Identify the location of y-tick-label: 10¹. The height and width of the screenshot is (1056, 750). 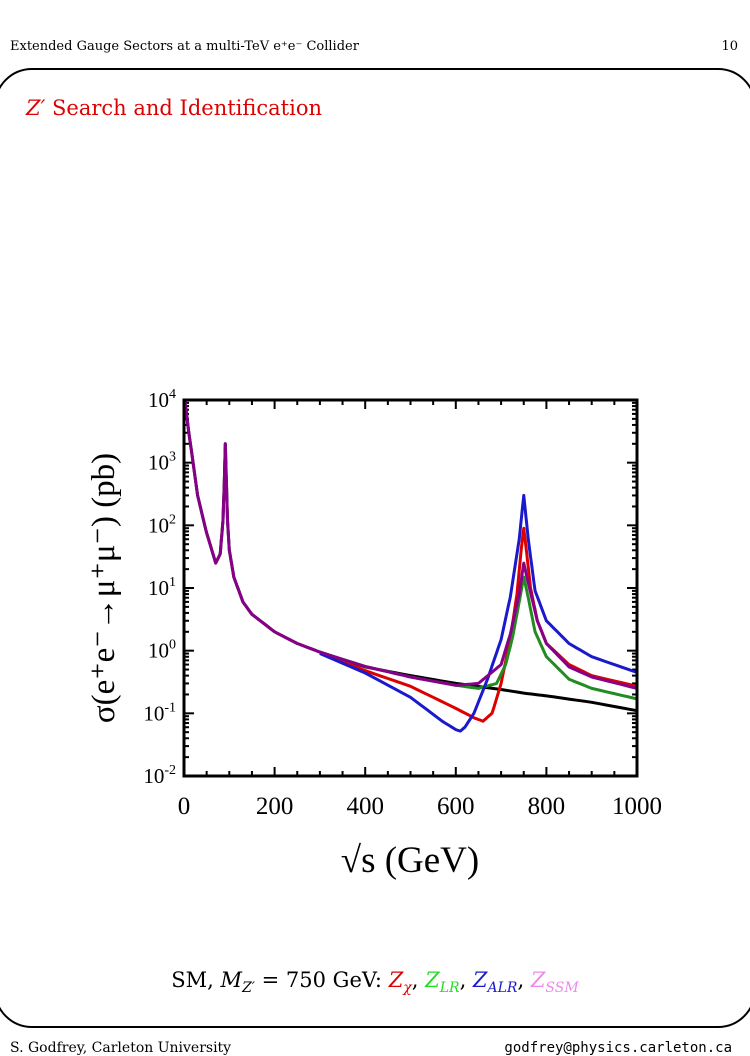
(162, 587).